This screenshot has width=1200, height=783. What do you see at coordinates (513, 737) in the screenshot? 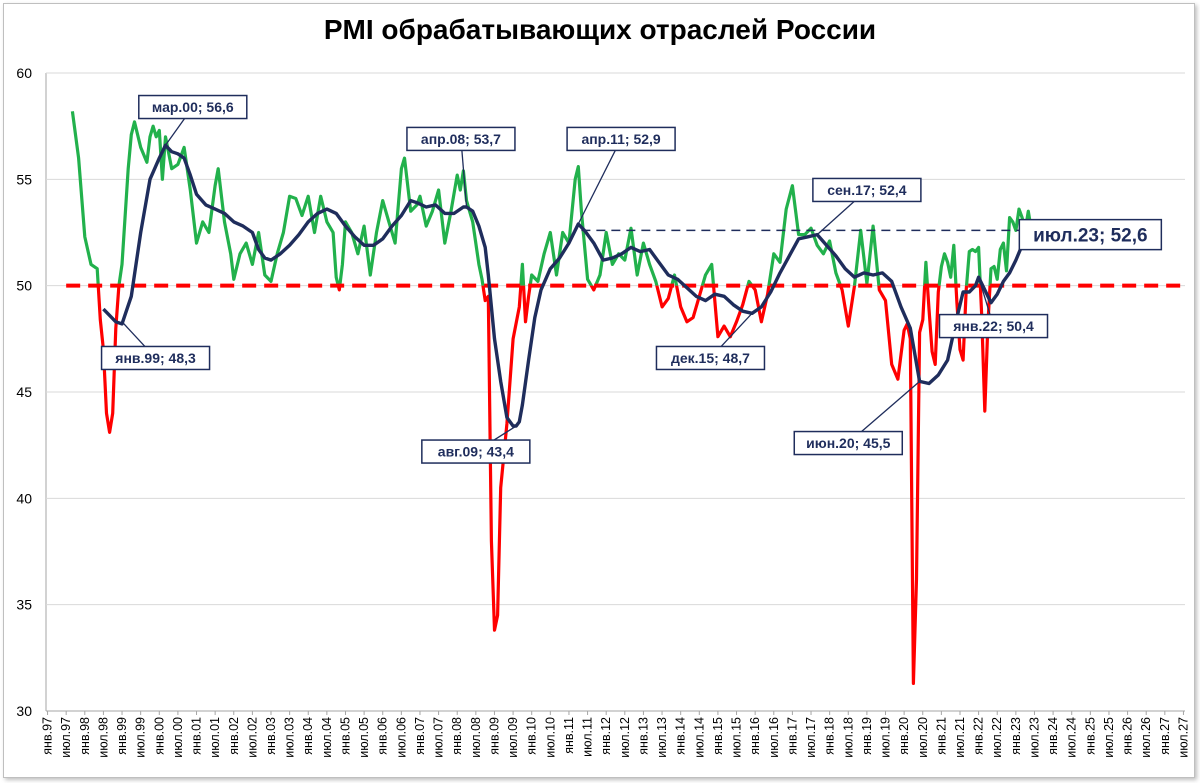
I see `x-tick-label: июл.09` at bounding box center [513, 737].